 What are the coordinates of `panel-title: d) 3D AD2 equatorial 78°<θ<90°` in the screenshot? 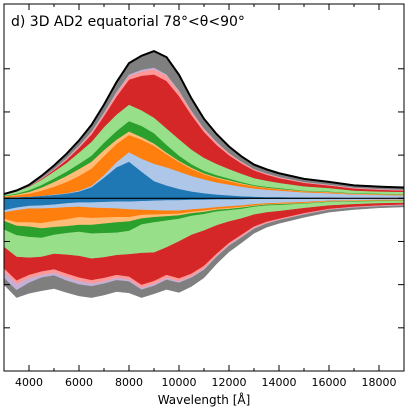 It's located at (128, 22).